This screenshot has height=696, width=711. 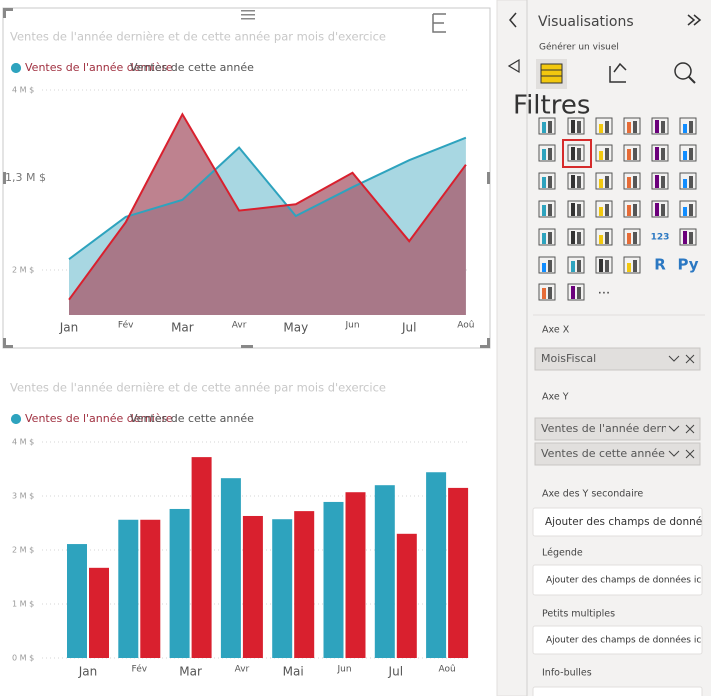 I want to click on field-name: Ventes de cette année, so click(x=603, y=453).